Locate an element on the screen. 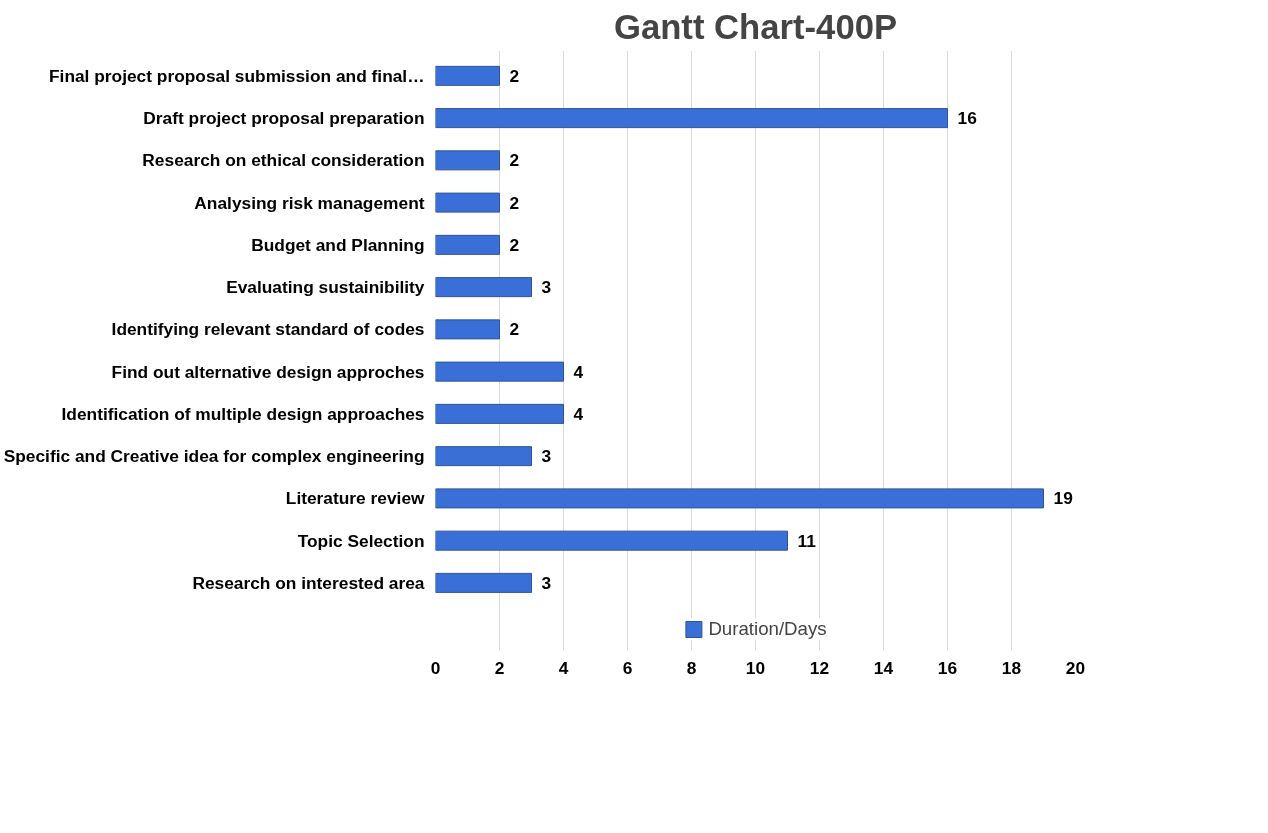  x-tick-label: 12 is located at coordinates (819, 667).